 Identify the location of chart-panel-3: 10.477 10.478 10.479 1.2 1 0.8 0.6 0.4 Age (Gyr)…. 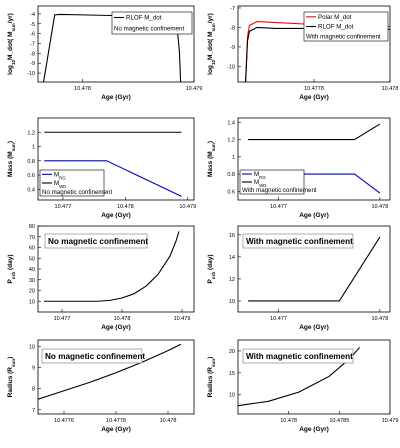
(101, 168).